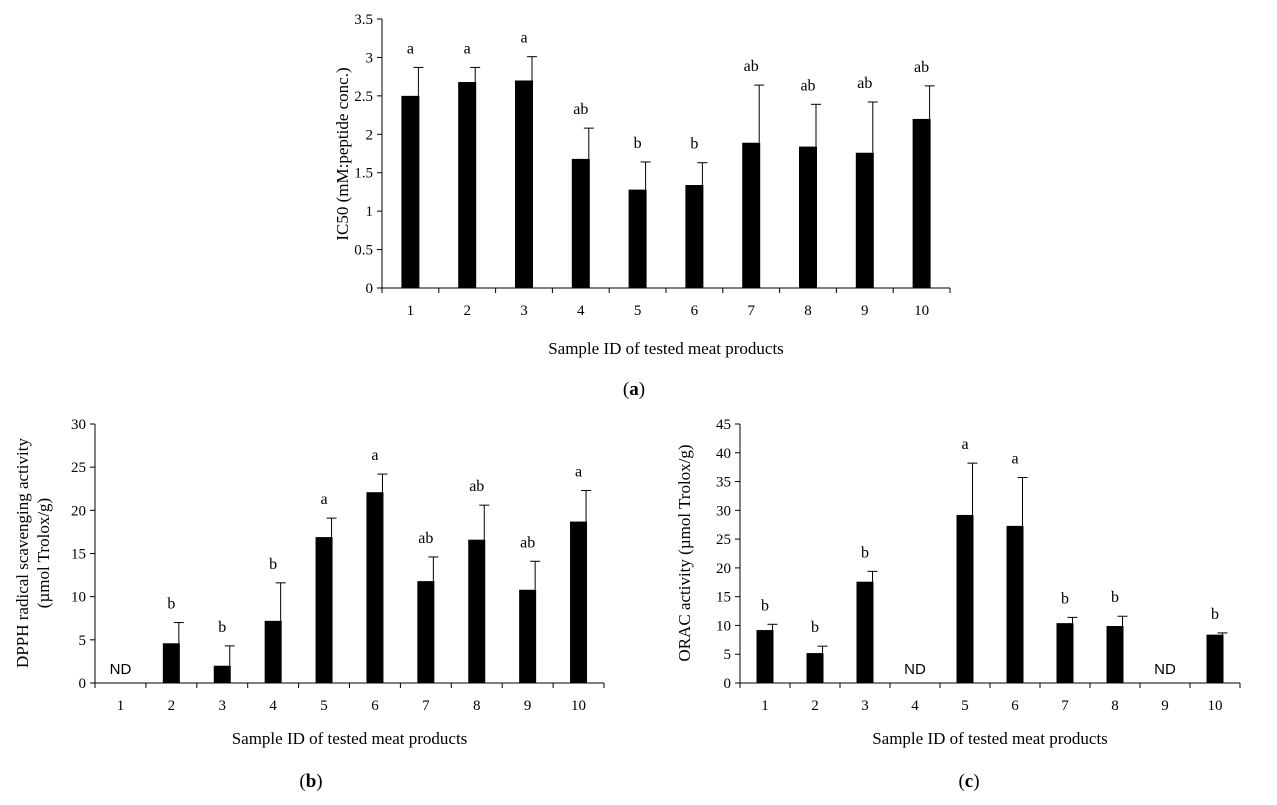 Image resolution: width=1277 pixels, height=805 pixels. I want to click on chart3-y-tick-label: 10, so click(723, 626).